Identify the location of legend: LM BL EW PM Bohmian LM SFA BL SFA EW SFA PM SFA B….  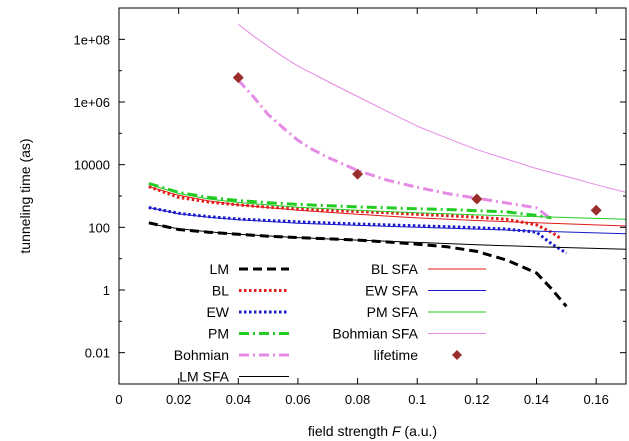
(330, 323).